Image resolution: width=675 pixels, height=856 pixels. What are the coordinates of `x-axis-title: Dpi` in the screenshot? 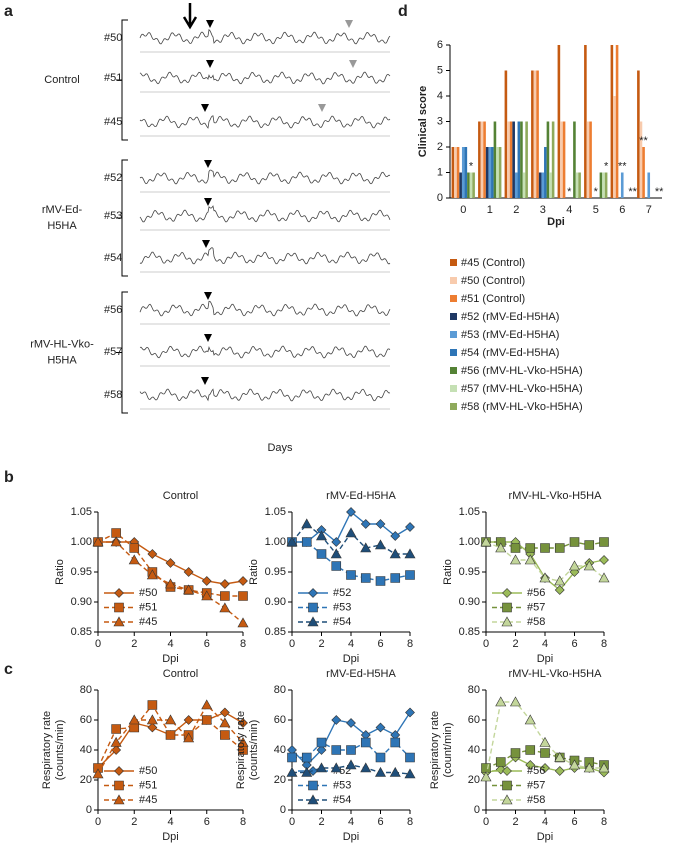 It's located at (545, 659).